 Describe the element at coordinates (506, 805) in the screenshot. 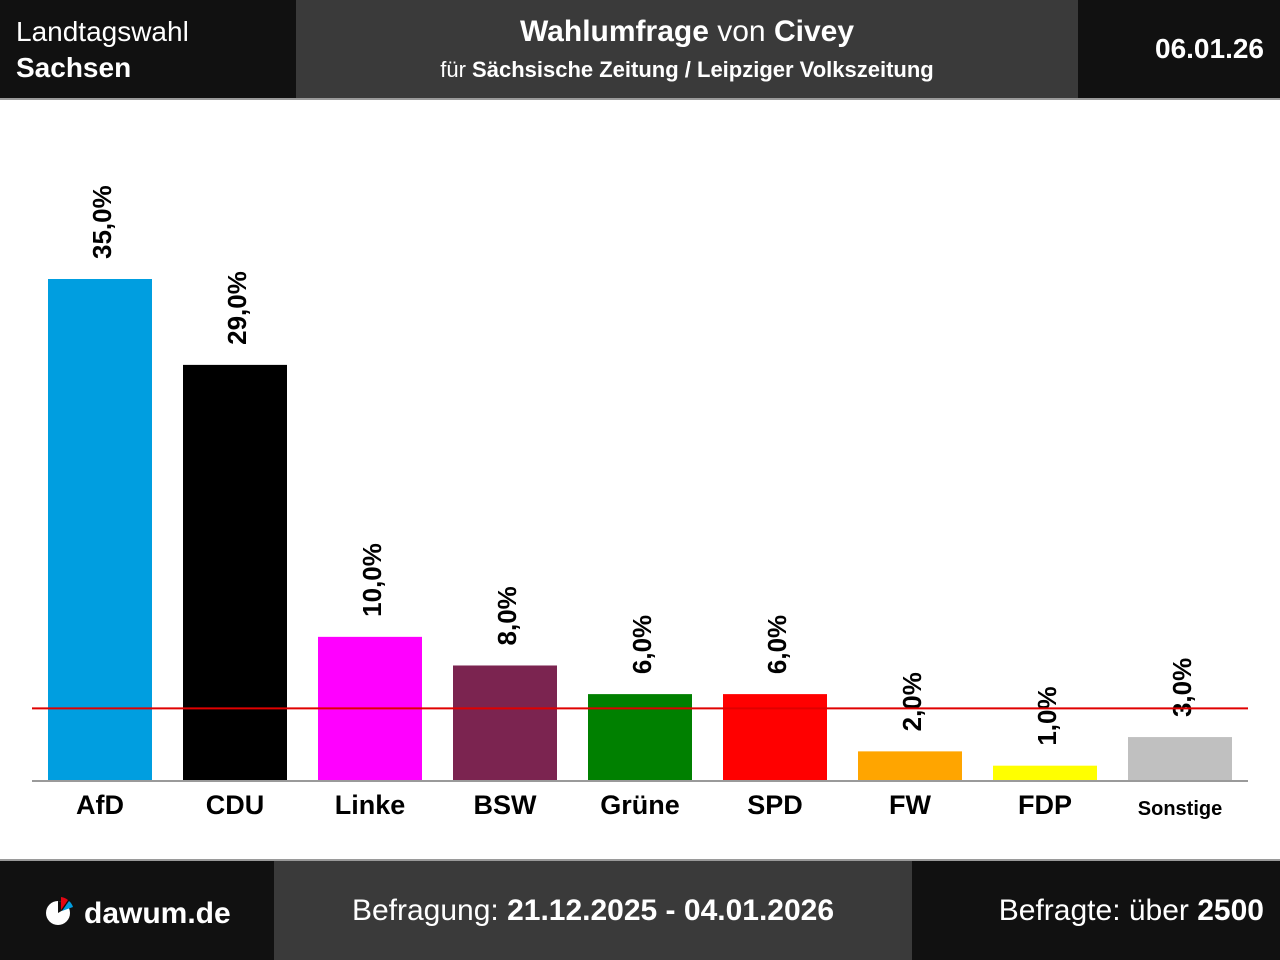

I see `category-label-bsw: BSW` at that location.